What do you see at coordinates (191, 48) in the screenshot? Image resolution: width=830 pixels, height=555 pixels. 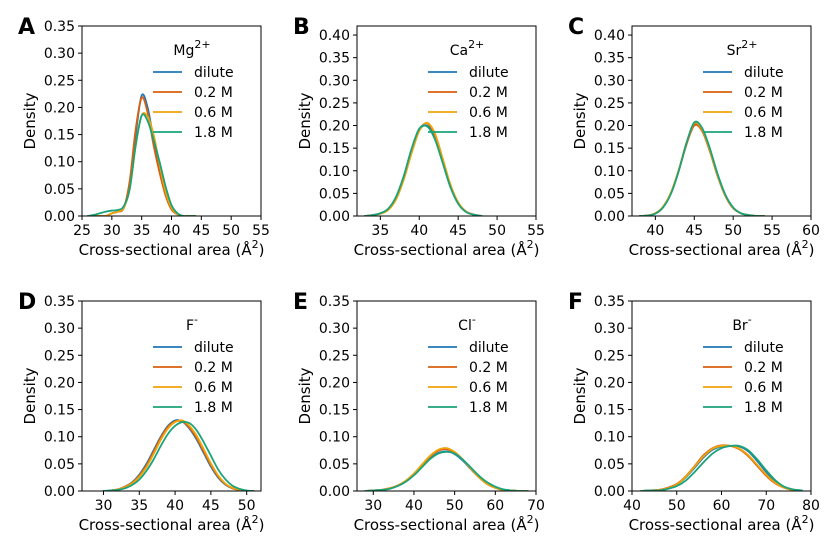 I see `legend-title: Mg2+​` at bounding box center [191, 48].